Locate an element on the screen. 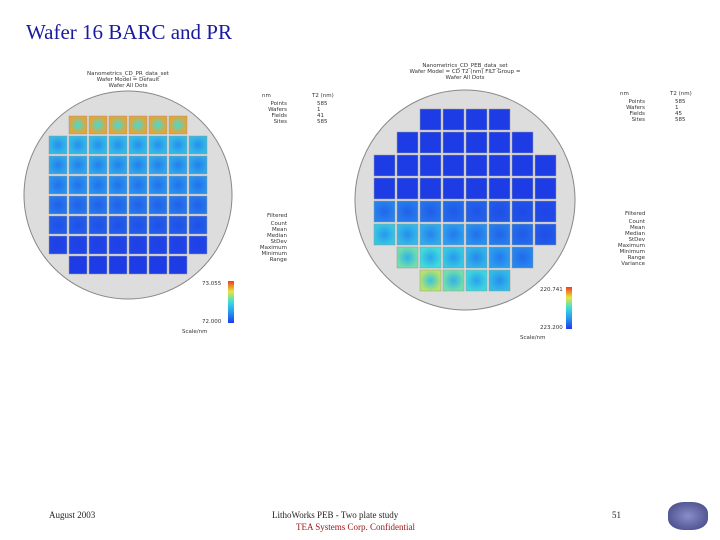 This screenshot has height=540, width=720. color-scale is located at coordinates (569, 308).